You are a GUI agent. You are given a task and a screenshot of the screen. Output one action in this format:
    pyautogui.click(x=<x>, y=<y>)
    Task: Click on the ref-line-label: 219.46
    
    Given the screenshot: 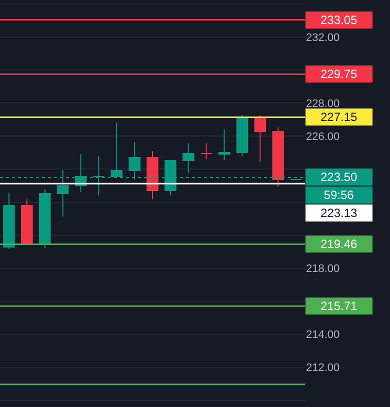 What is the action you would take?
    pyautogui.click(x=339, y=244)
    